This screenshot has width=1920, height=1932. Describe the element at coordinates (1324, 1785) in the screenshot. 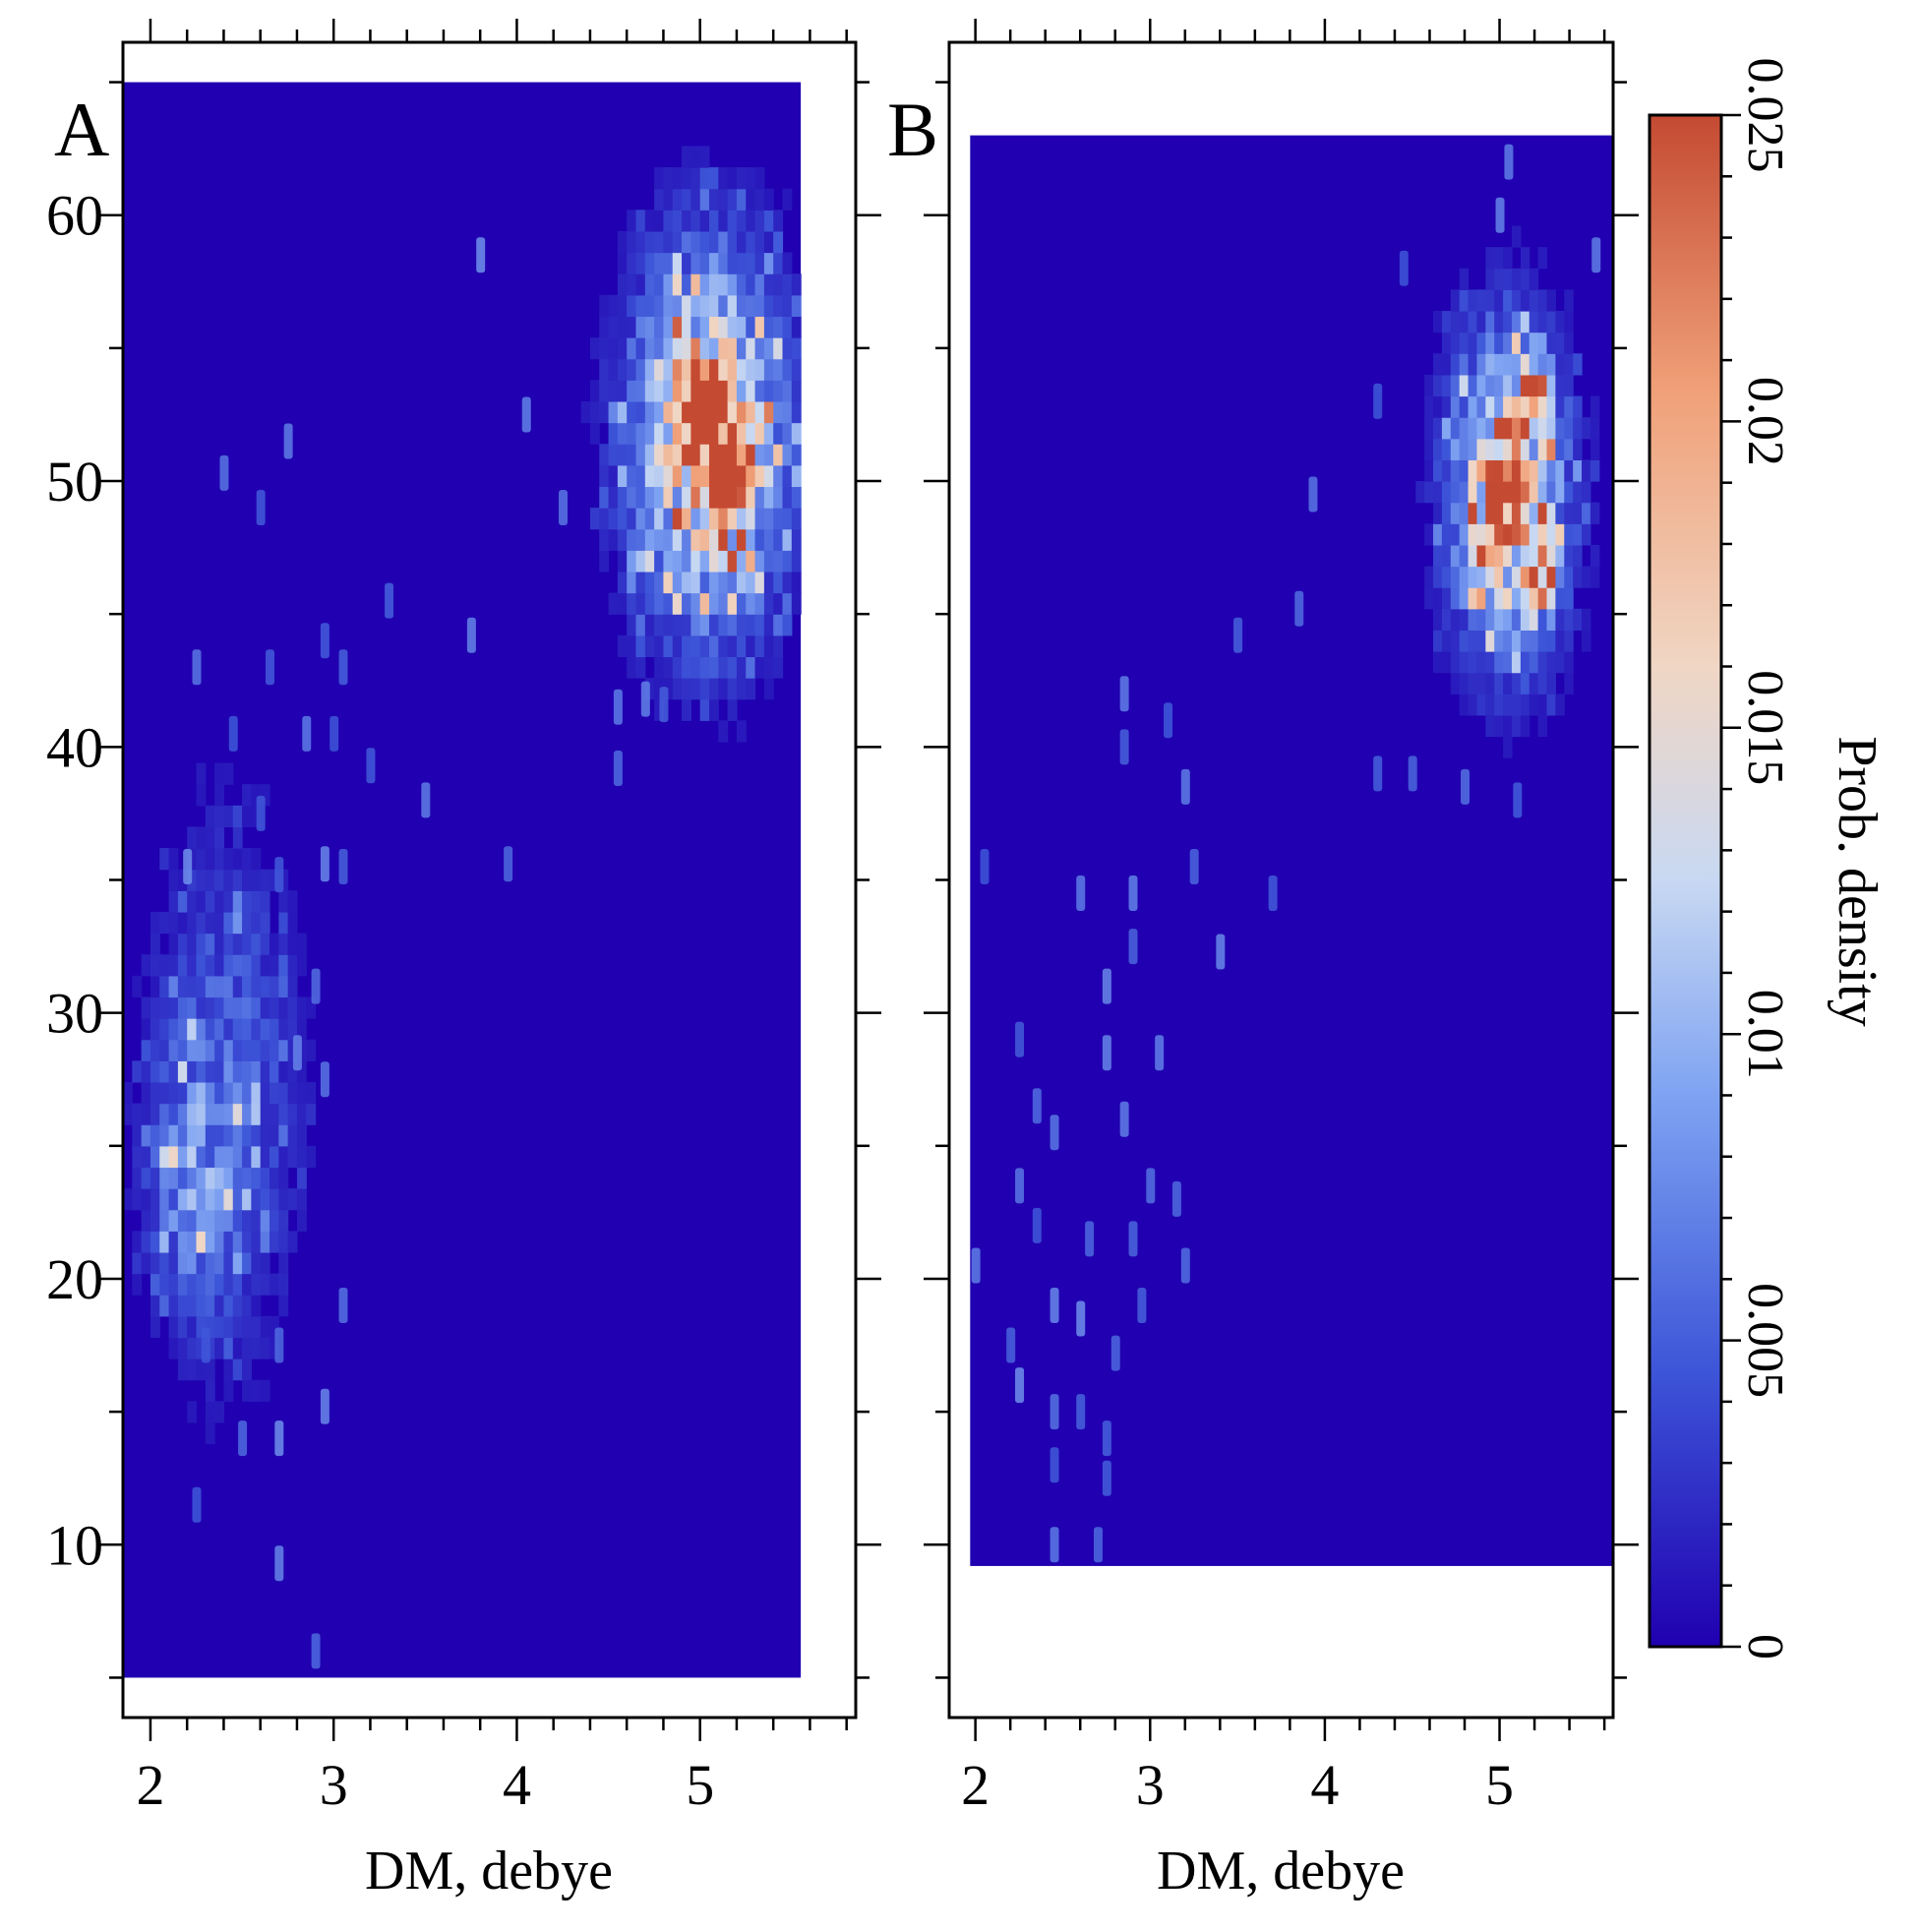

I see `x-tick-label: 4` at that location.